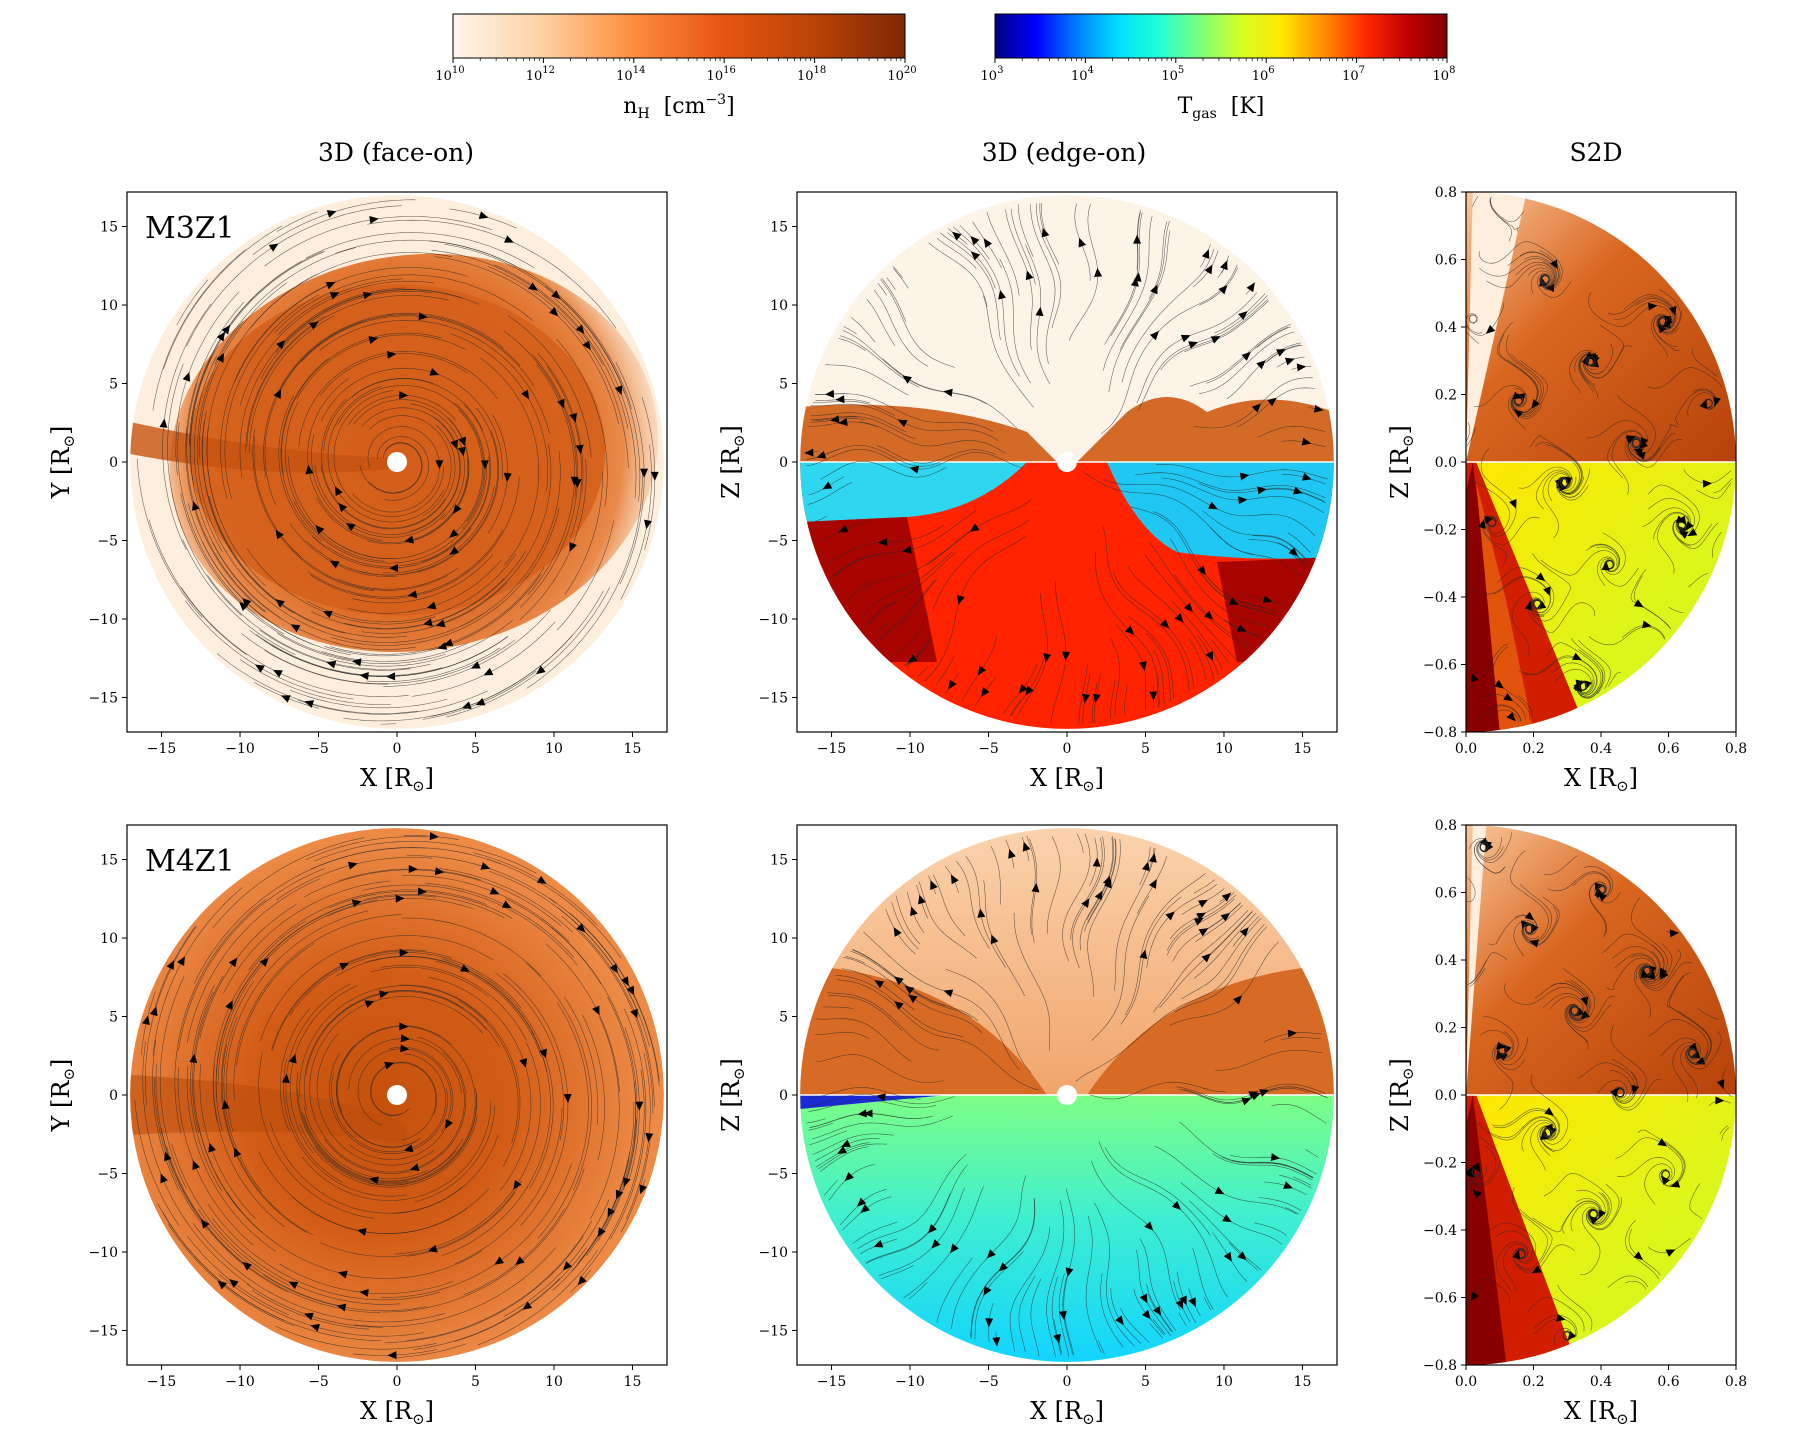 The image size is (1800, 1450). I want to click on x-tick-label: −10, so click(910, 749).